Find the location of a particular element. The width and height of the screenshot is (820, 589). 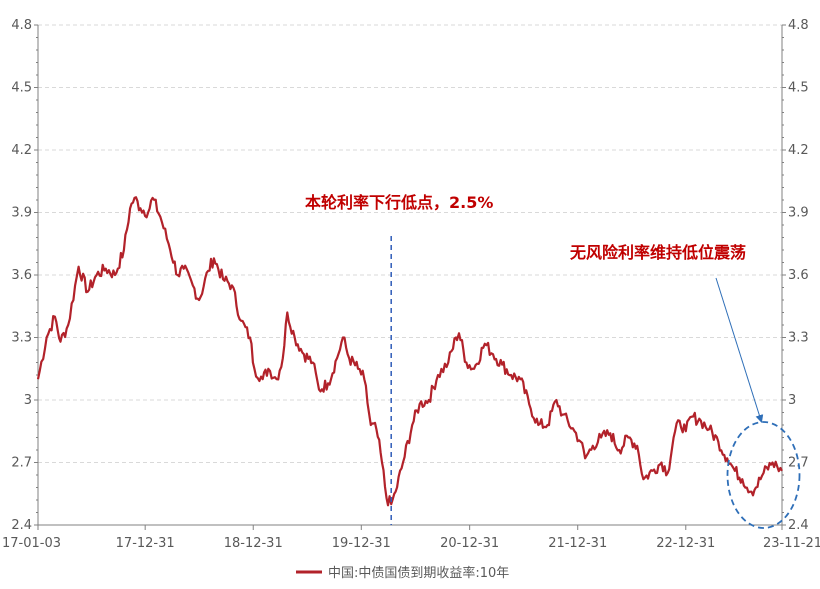

x-tick-label: 21-12-31 is located at coordinates (577, 543).